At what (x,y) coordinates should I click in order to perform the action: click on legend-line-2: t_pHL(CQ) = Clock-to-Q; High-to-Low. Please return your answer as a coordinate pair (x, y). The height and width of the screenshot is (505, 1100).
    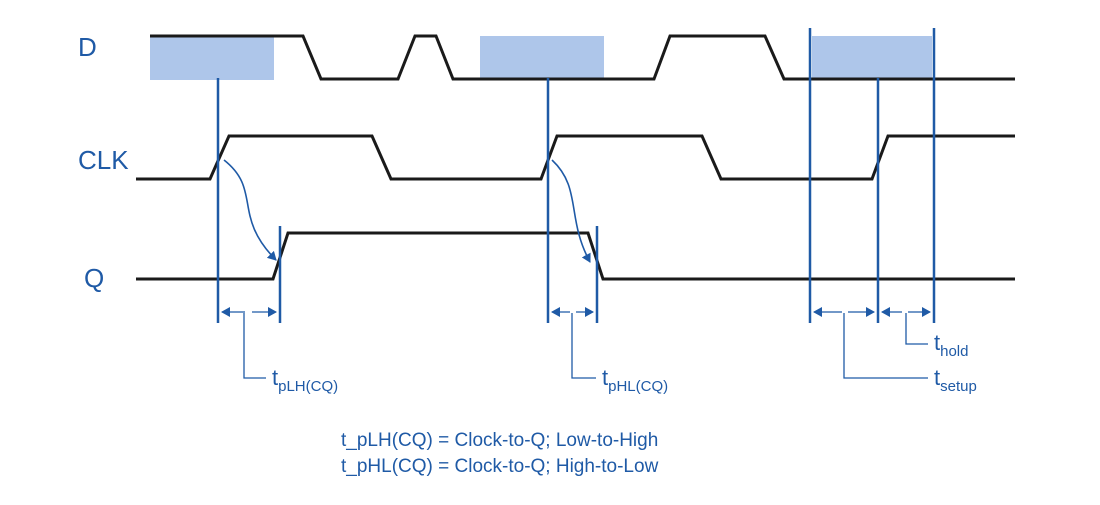
    Looking at the image, I should click on (500, 466).